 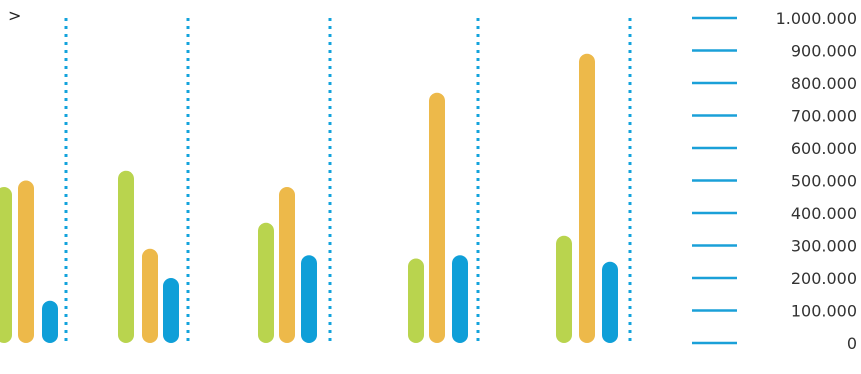 What do you see at coordinates (15, 15) in the screenshot?
I see `next-arrow-button: >` at bounding box center [15, 15].